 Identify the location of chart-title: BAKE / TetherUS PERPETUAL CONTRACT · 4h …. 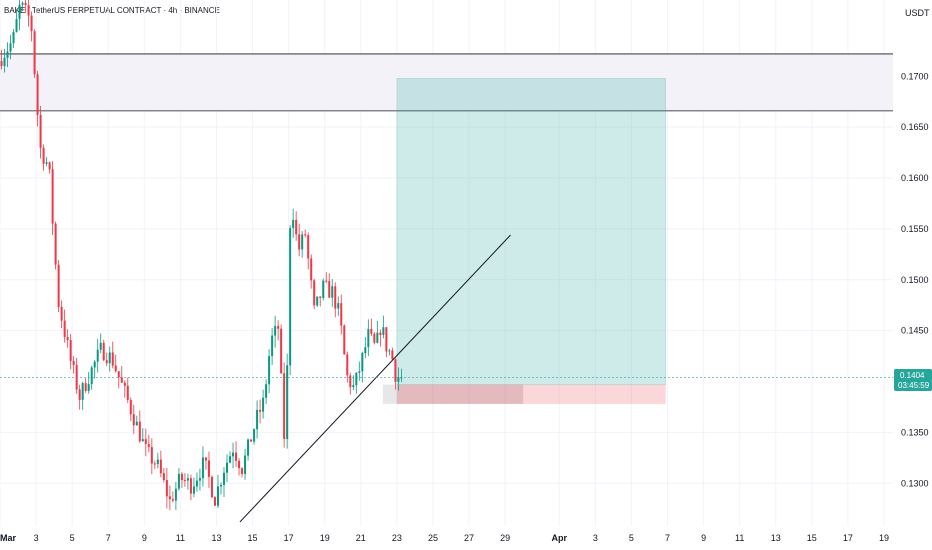
(112, 10).